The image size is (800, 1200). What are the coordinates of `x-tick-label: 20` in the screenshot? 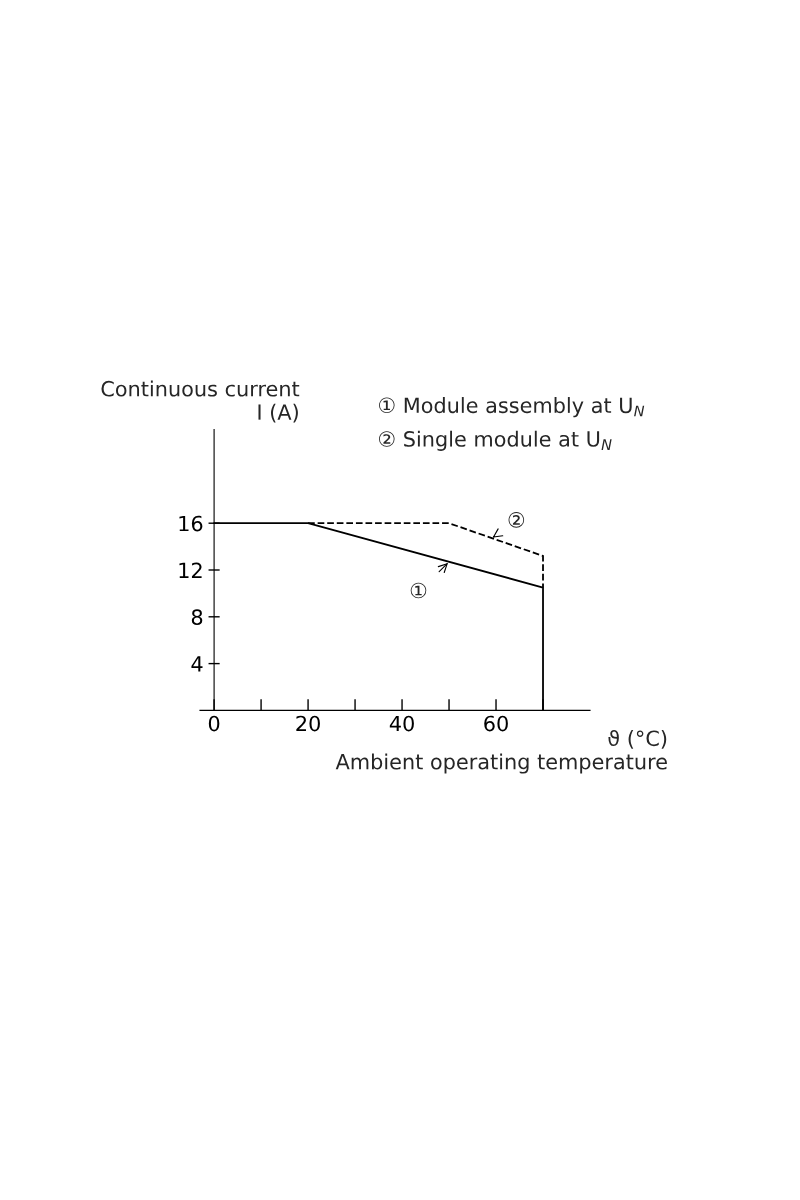 It's located at (308, 723).